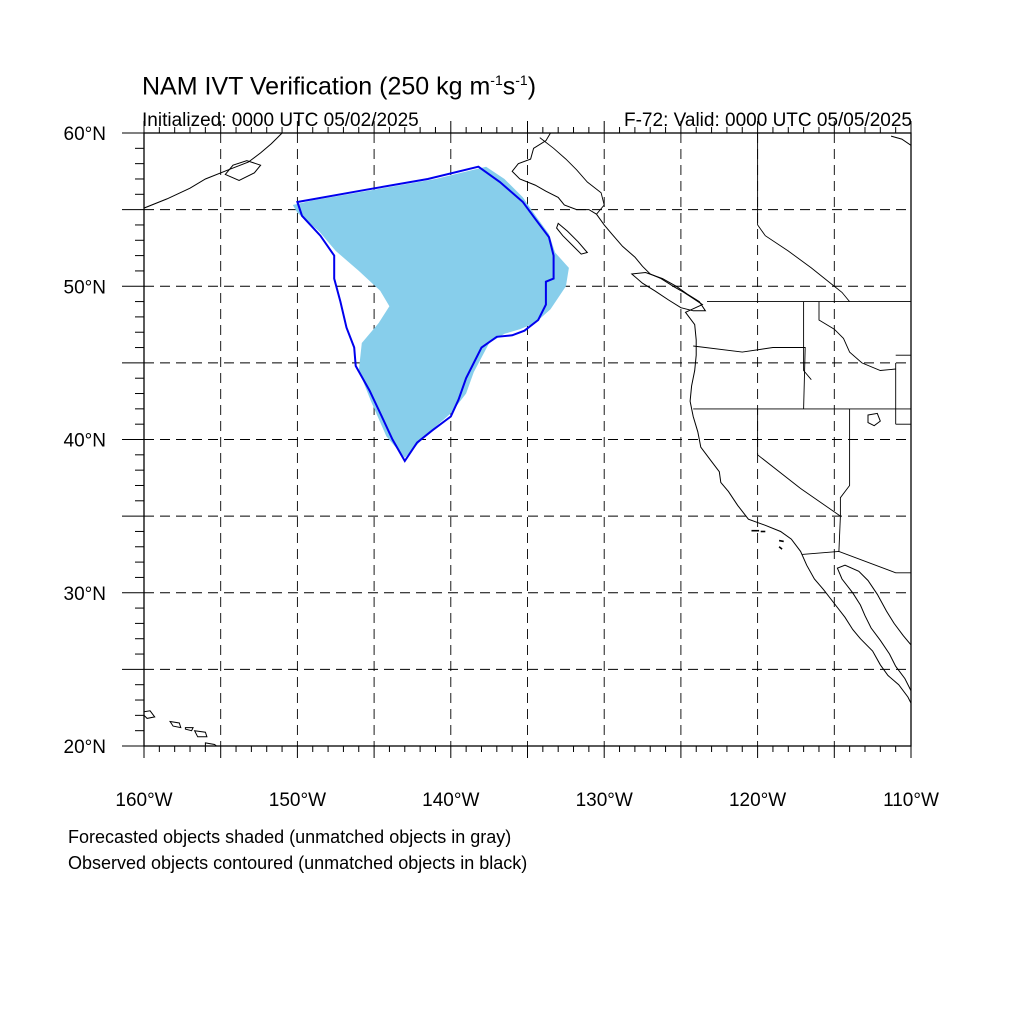  I want to click on coast-alaska, so click(554, 174).